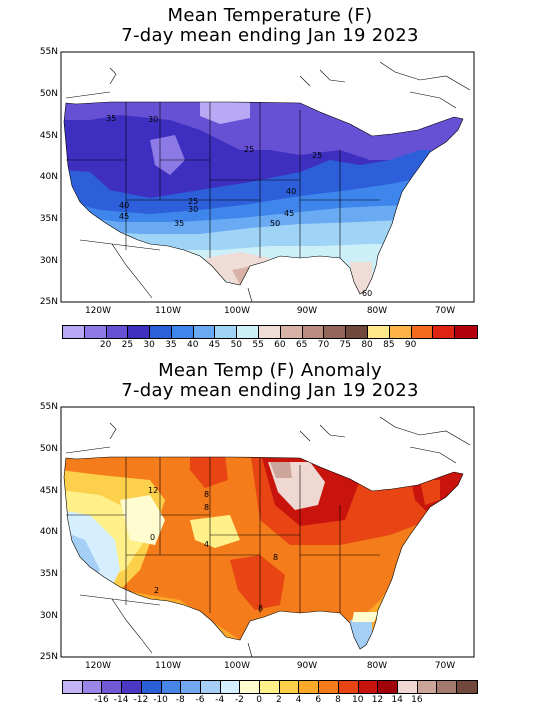  I want to click on top-lon-label: 80W, so click(377, 311).